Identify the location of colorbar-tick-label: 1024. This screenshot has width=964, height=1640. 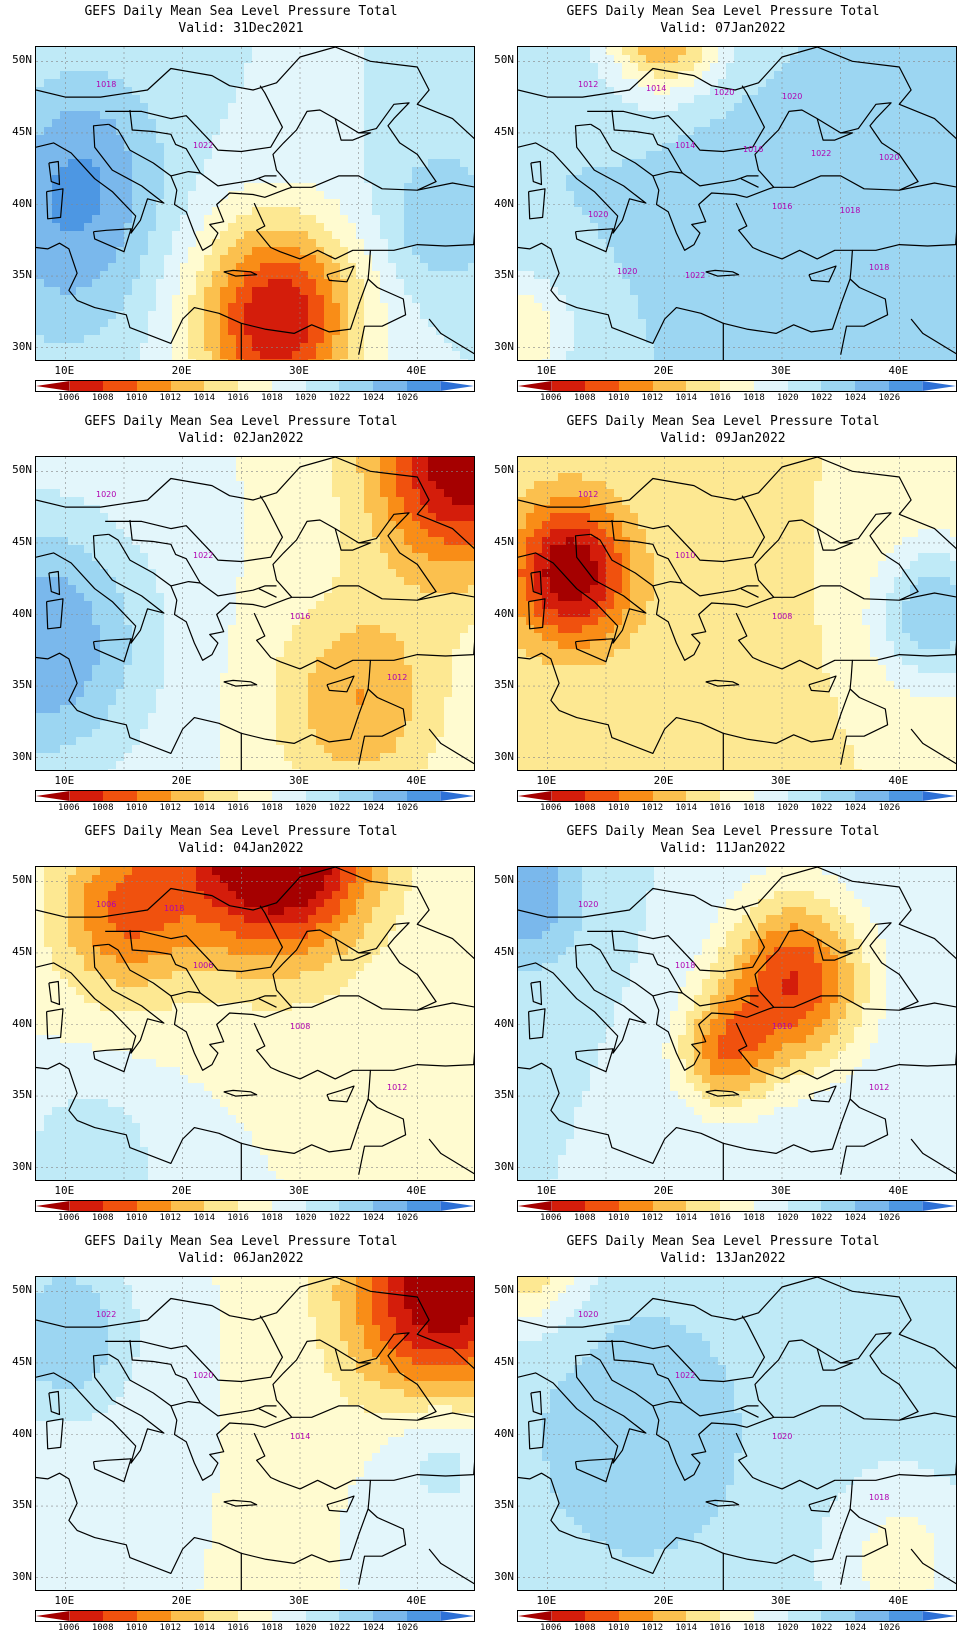
(855, 808).